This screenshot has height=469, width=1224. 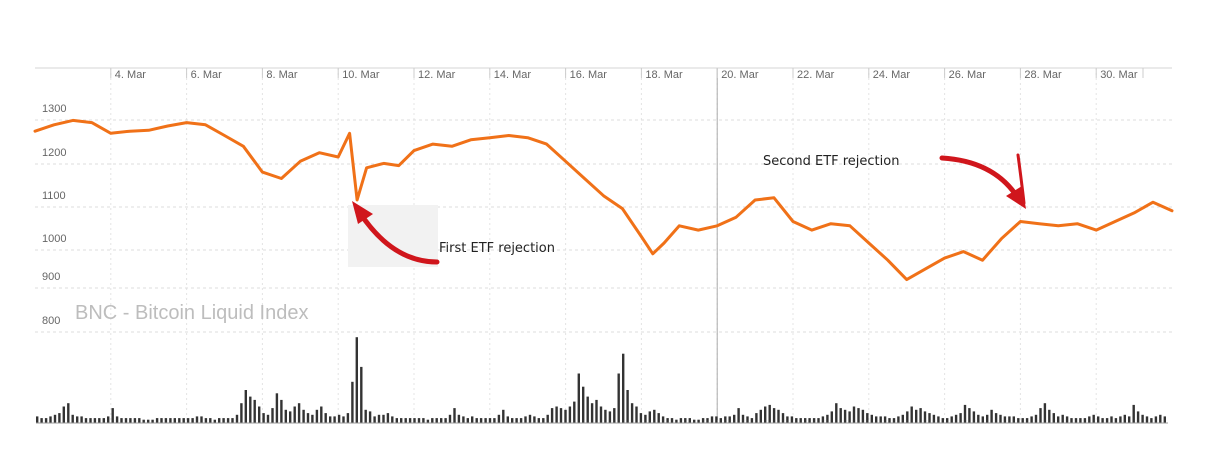 I want to click on x-tick-label: 4. Mar, so click(x=131, y=75).